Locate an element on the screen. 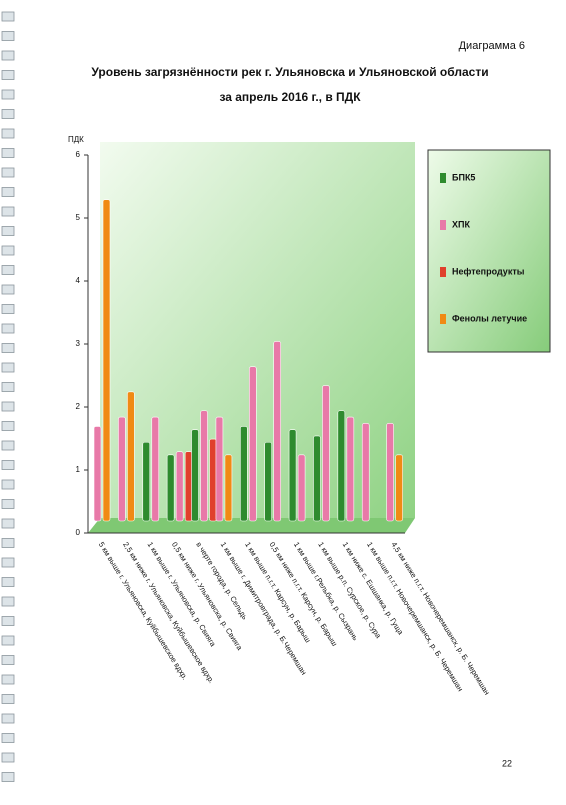 This screenshot has width=566, height=805. floor is located at coordinates (251, 525).